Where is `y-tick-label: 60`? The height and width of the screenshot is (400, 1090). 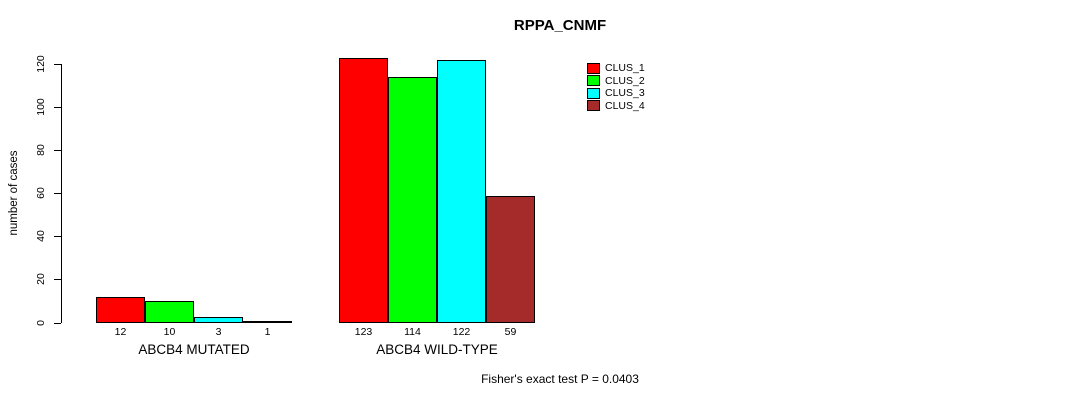 y-tick-label: 60 is located at coordinates (41, 193).